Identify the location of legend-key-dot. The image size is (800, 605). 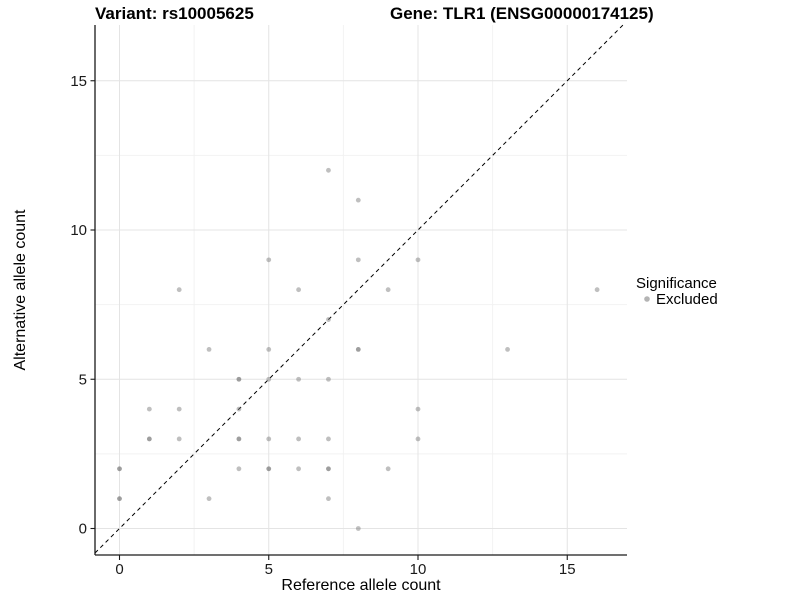
(647, 299).